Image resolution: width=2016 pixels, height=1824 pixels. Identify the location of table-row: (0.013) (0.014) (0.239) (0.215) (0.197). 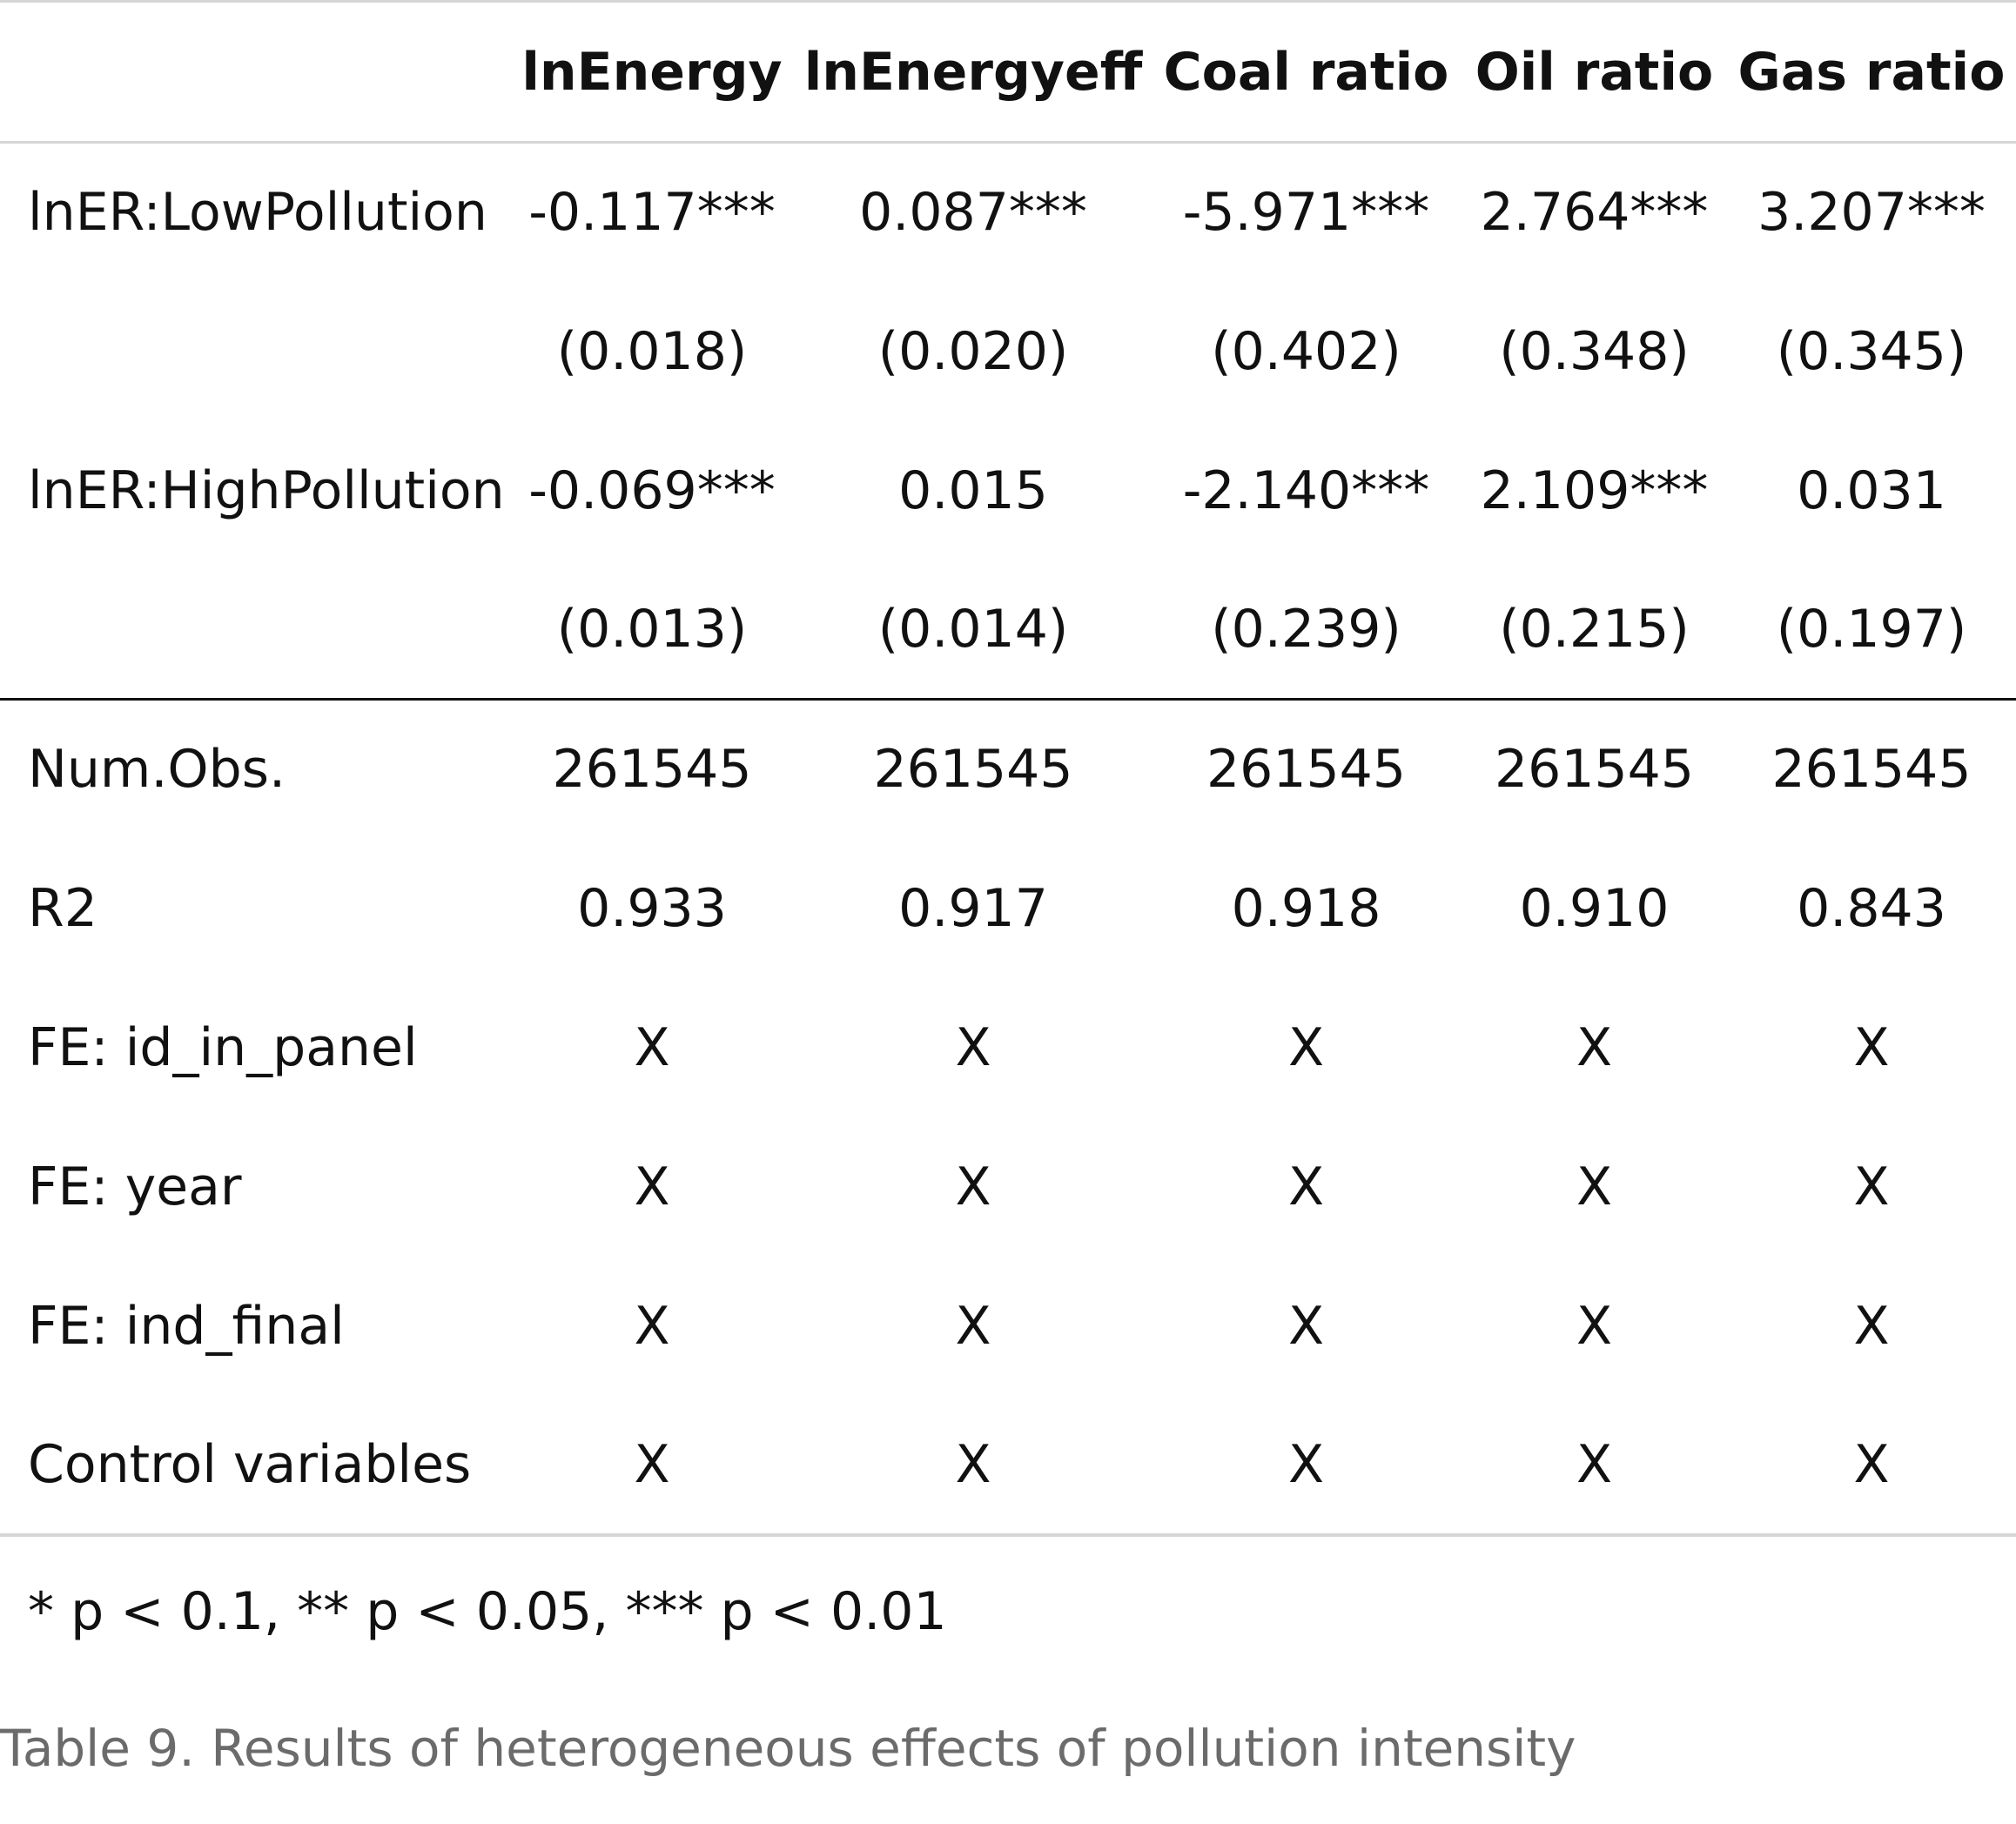
(1008, 630).